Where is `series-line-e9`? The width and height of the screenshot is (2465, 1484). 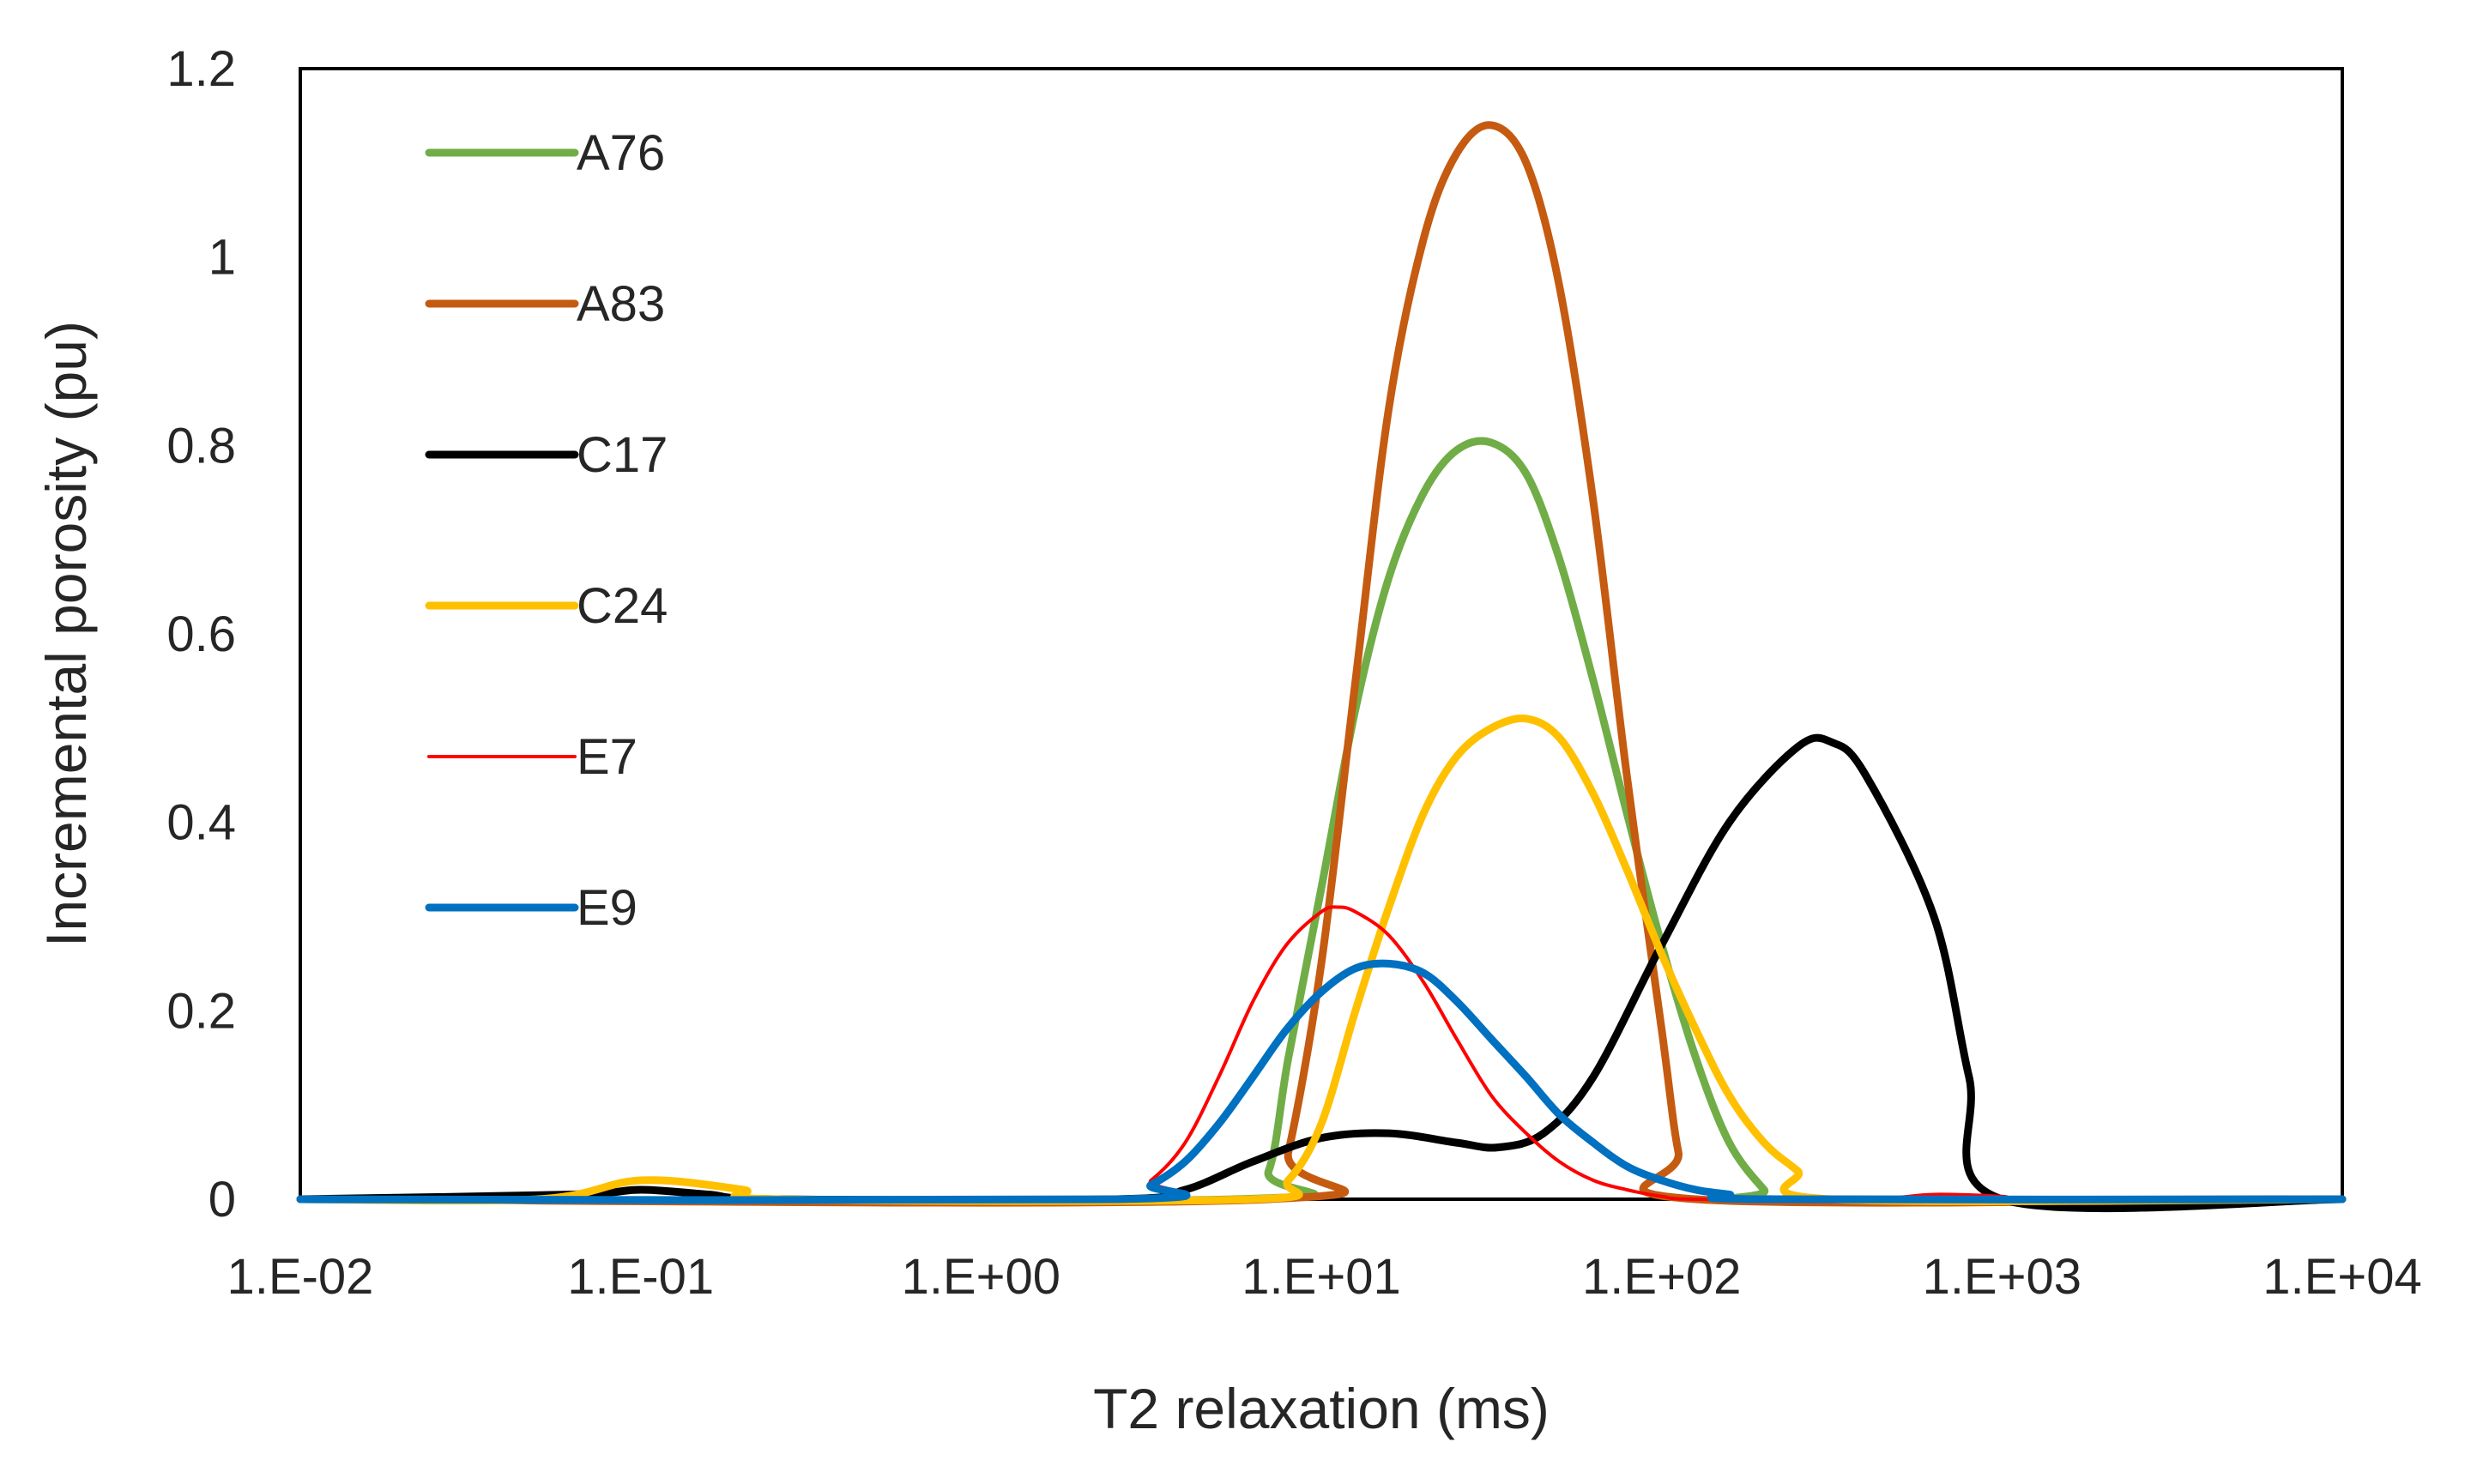 series-line-e9 is located at coordinates (1322, 1081).